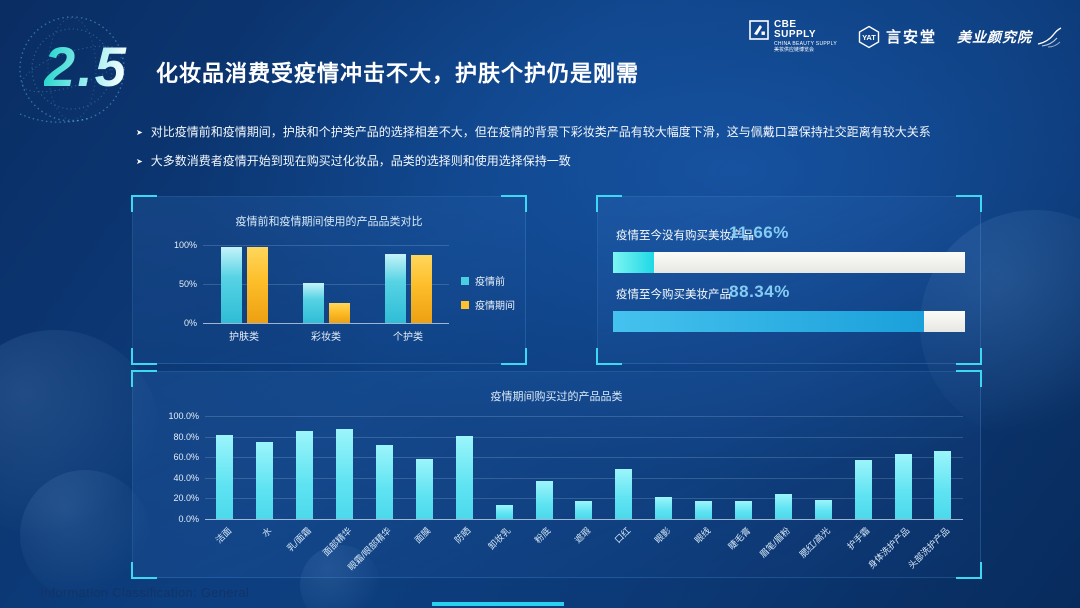  What do you see at coordinates (858, 538) in the screenshot?
I see `x-label-护手霜: 护手霜` at bounding box center [858, 538].